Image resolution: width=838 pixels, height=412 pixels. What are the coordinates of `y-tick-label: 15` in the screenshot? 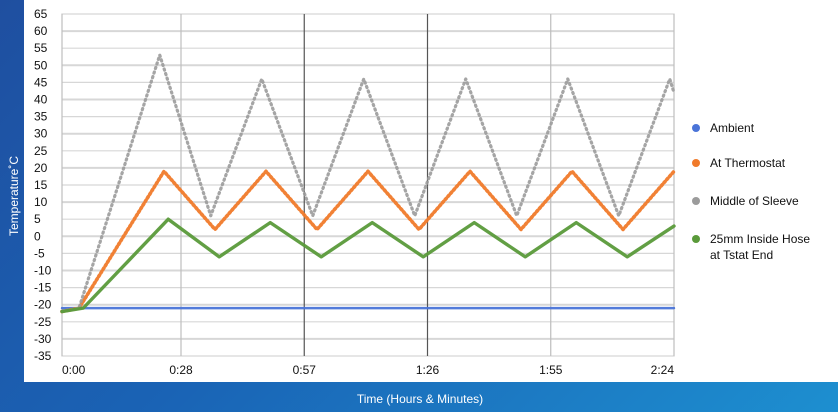 It's located at (41, 185).